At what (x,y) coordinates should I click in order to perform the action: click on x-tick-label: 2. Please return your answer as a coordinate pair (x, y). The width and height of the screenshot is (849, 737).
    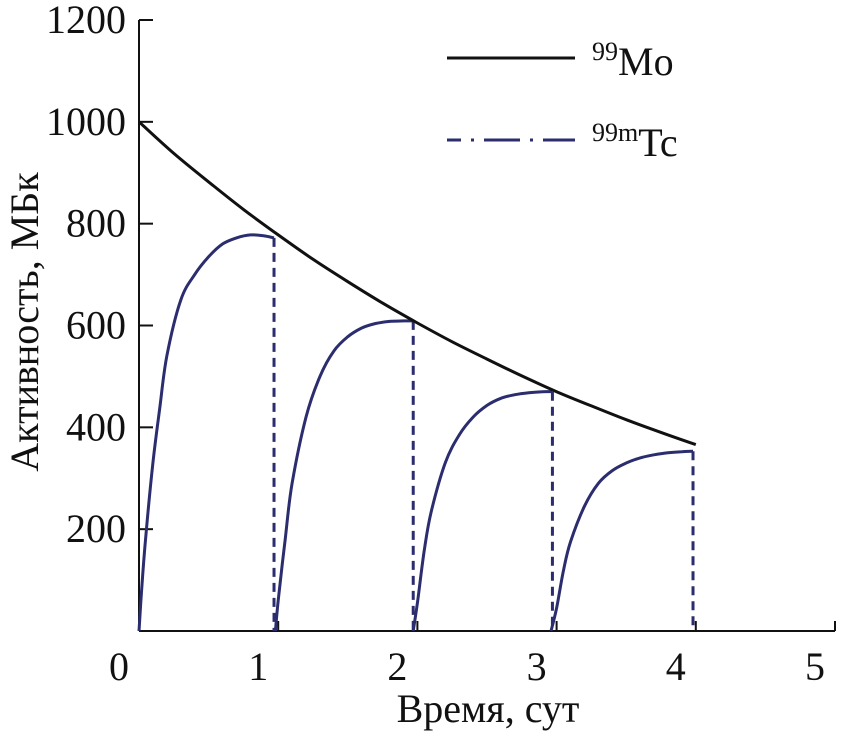
    Looking at the image, I should click on (397, 666).